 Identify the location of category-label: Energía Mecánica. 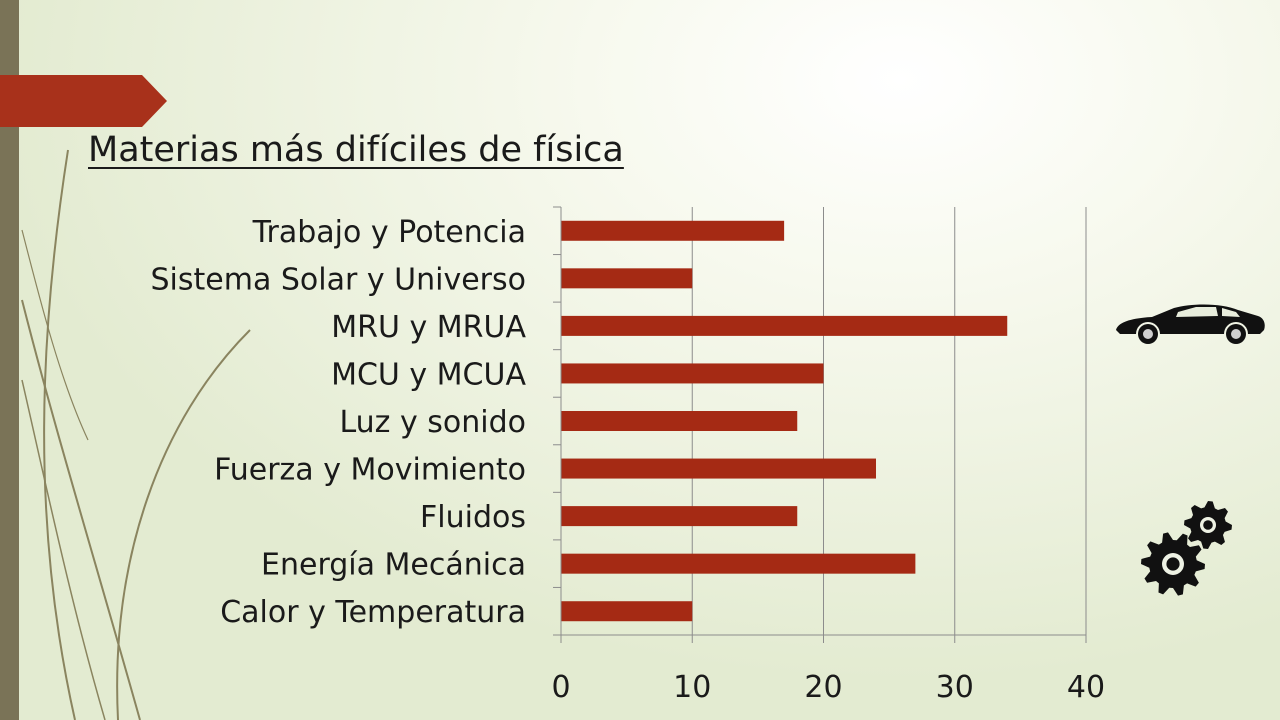
(393, 565).